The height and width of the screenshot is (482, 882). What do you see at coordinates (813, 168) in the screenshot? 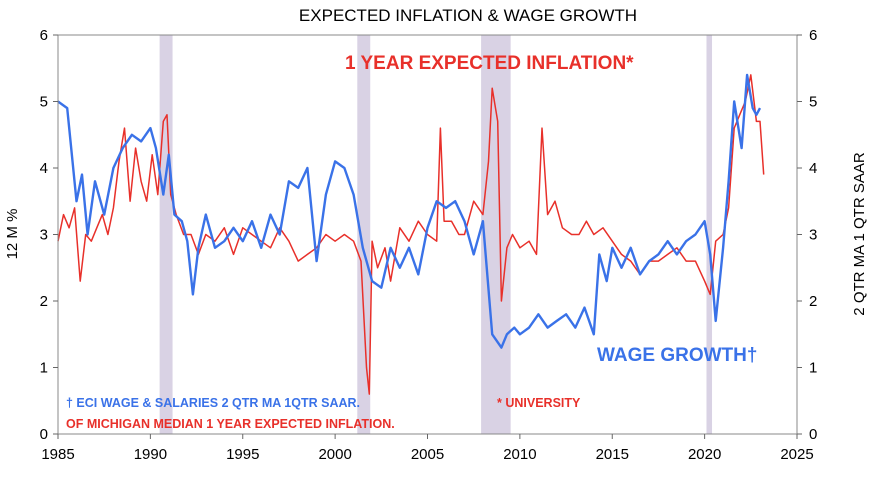
I see `y-right-tick-label-4: 4` at bounding box center [813, 168].